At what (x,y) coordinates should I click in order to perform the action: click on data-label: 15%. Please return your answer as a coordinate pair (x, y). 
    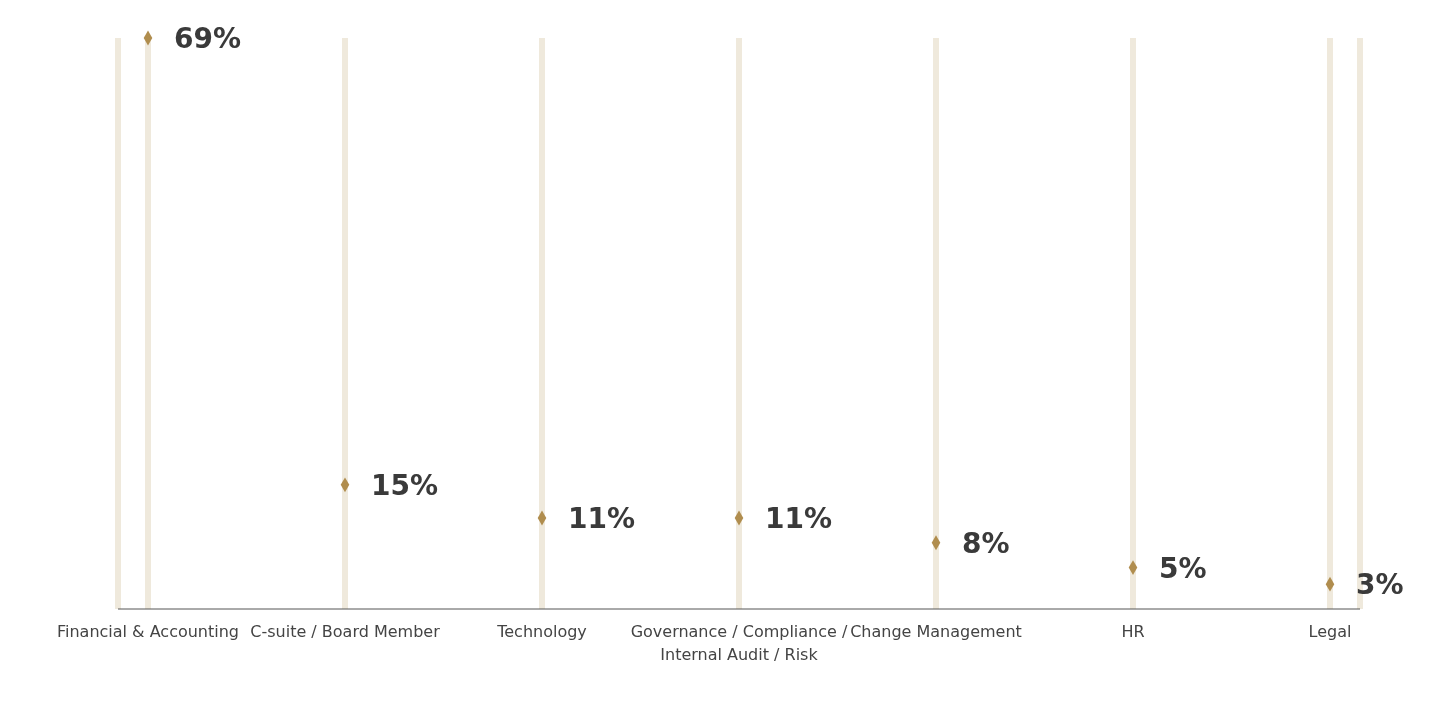
    Looking at the image, I should click on (405, 485).